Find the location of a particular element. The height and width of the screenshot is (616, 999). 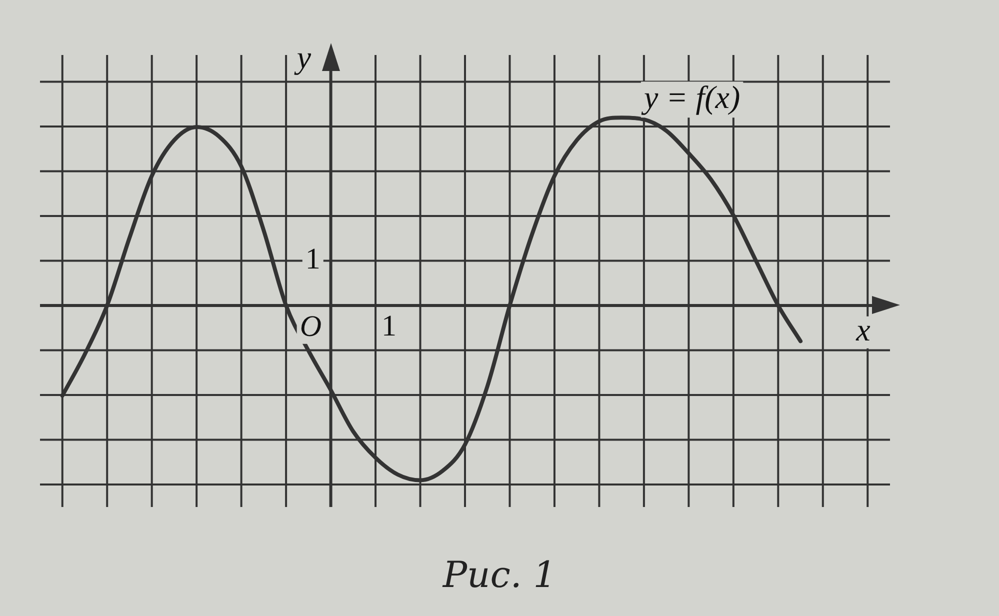

annotation: O is located at coordinates (311, 326).